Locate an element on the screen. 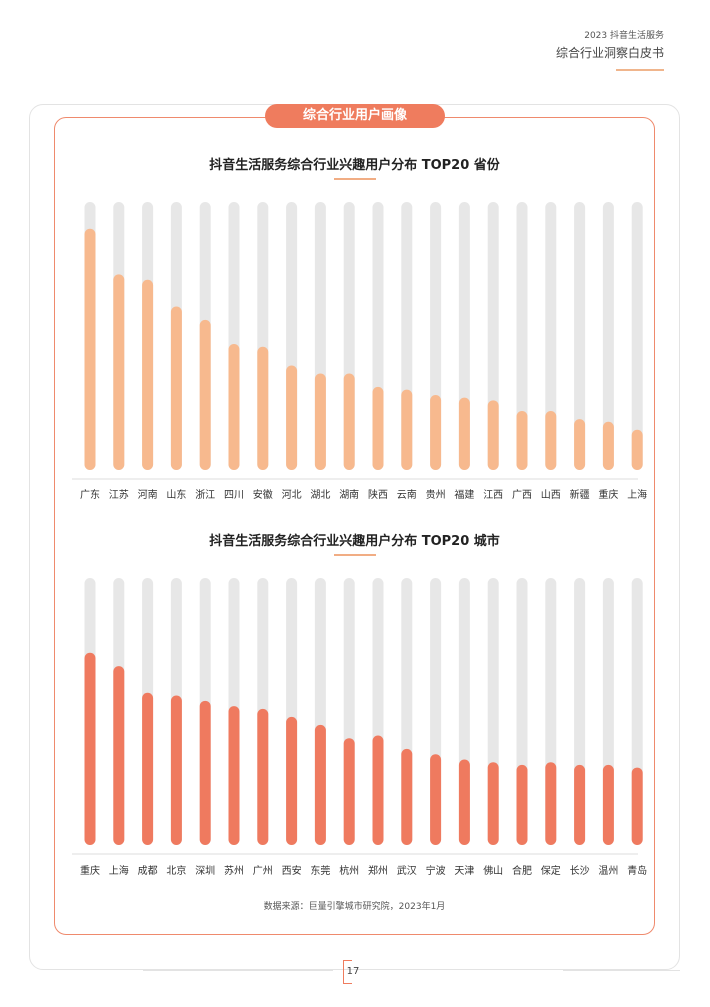  city-tick-label: 青岛 is located at coordinates (637, 870).